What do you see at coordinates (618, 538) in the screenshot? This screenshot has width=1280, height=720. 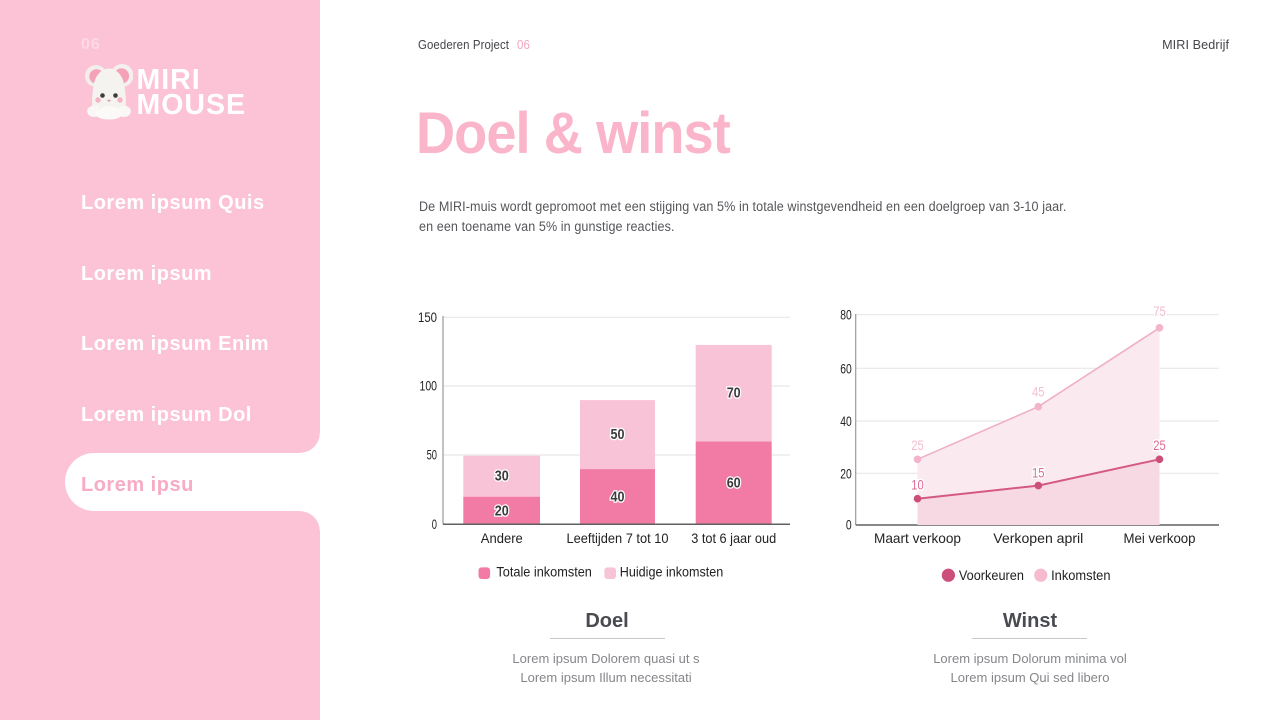 I see `svg-text: Leeftijden 7 tot 10` at bounding box center [618, 538].